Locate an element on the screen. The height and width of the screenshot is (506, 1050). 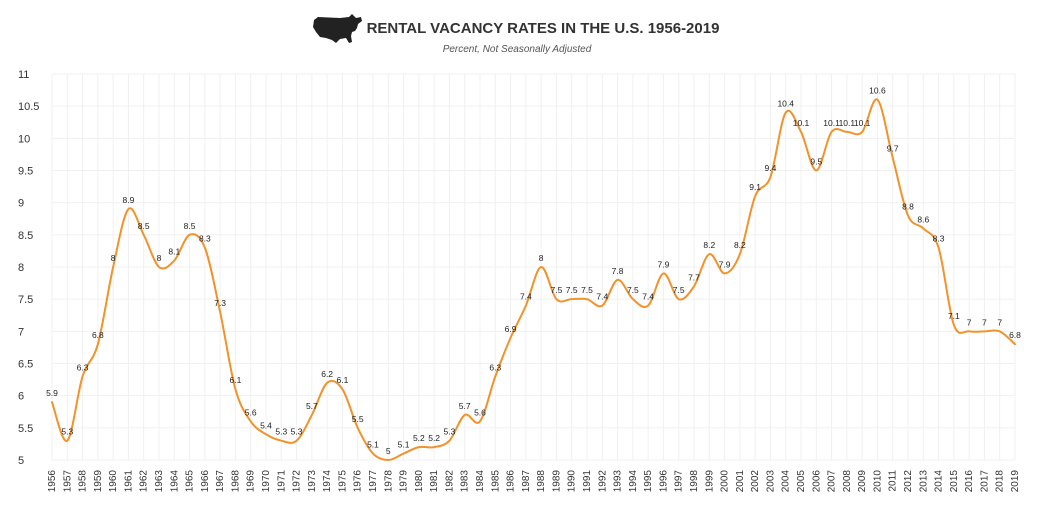
usa-map-icon is located at coordinates (337, 28).